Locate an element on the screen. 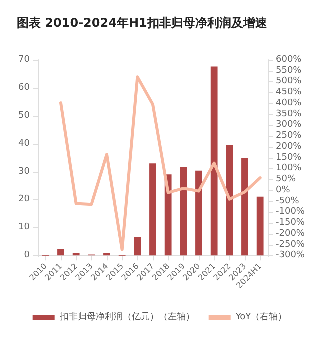 The image size is (320, 343). y-tick-label: 30 is located at coordinates (24, 171).